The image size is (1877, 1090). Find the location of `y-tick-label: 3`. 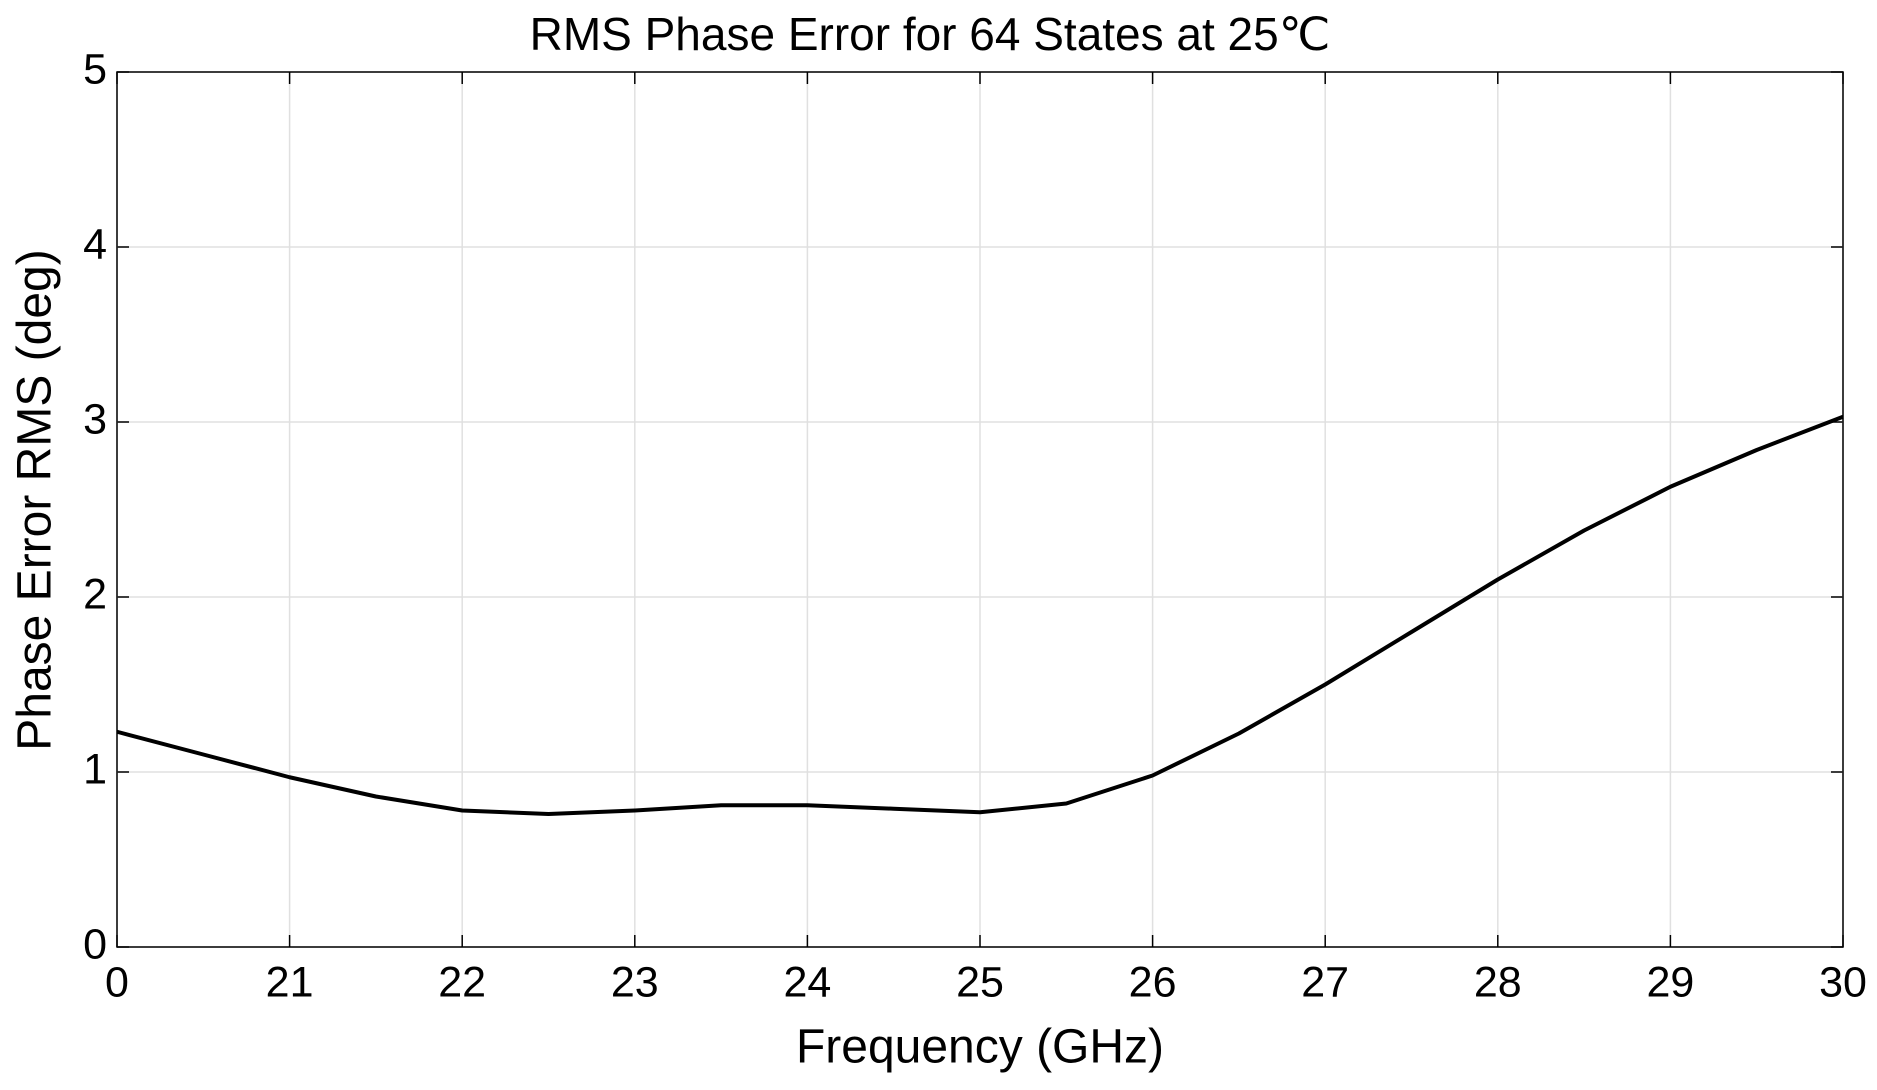

y-tick-label: 3 is located at coordinates (95, 419).